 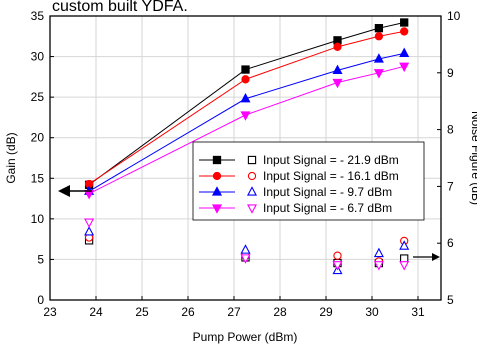 I want to click on y-left-tick-label: 20, so click(x=38, y=138).